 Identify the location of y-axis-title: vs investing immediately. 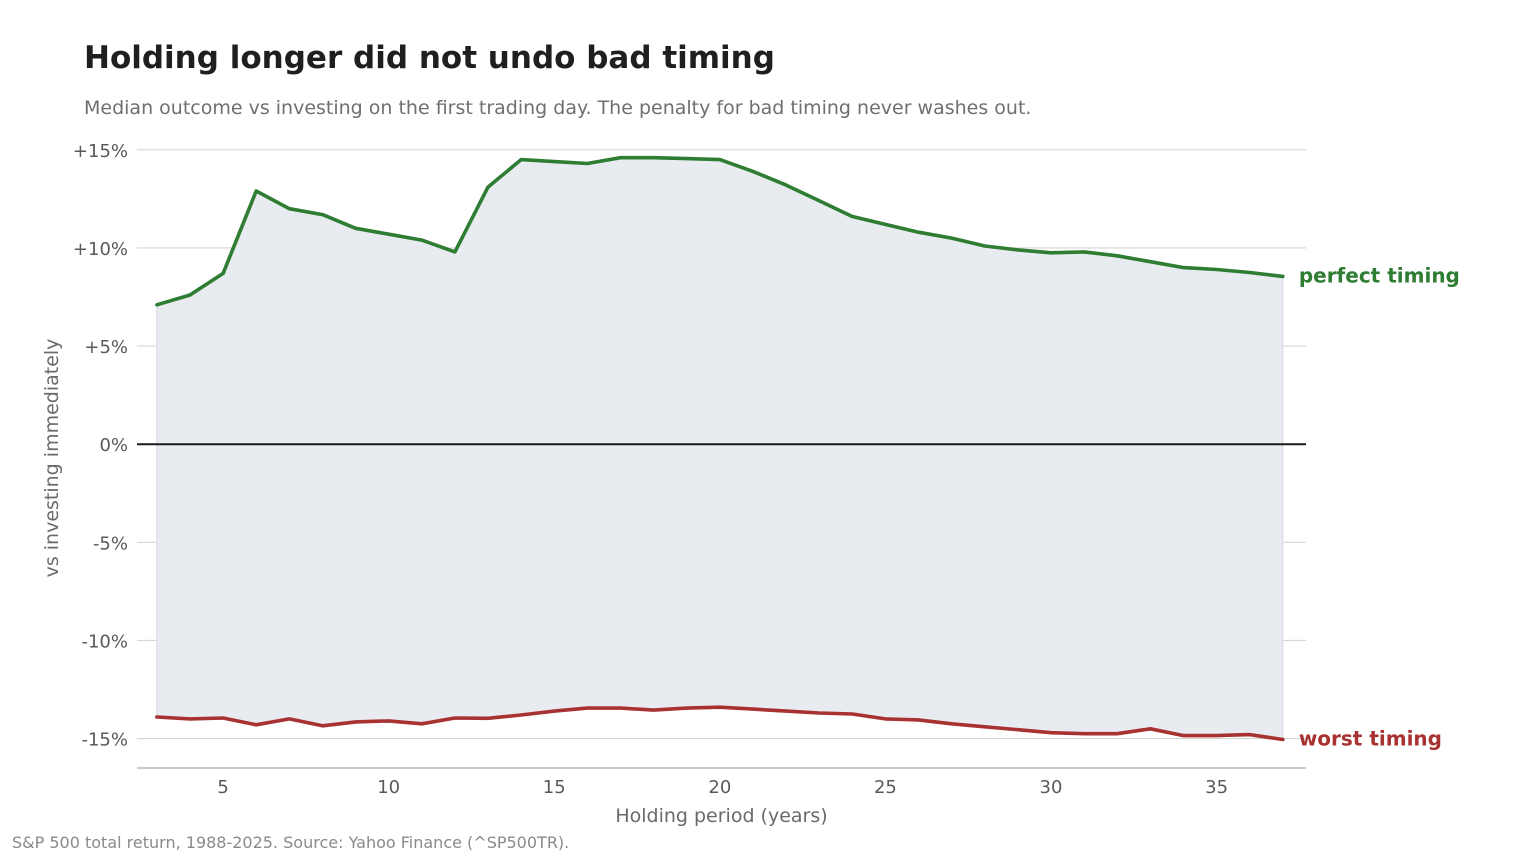
(52, 458).